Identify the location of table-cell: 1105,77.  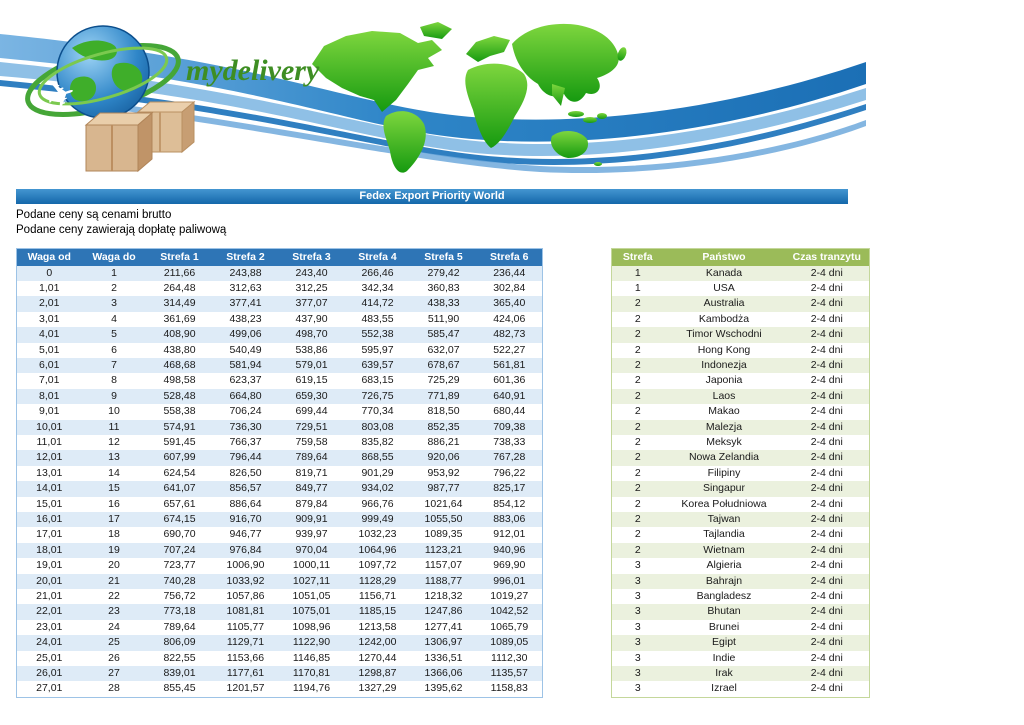
(245, 626).